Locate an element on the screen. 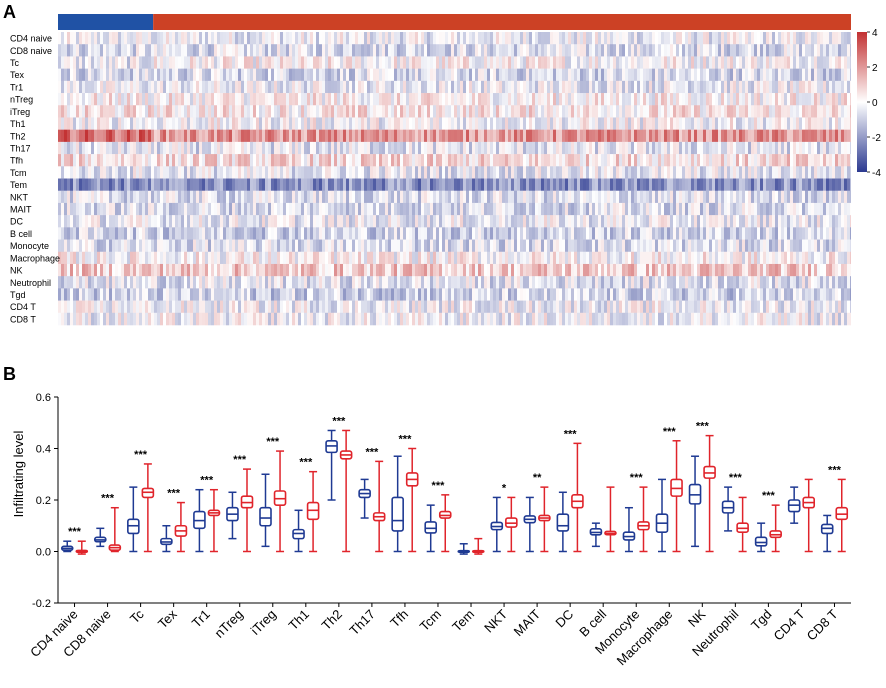  heatmap-row-label: Tcm is located at coordinates (18, 173).